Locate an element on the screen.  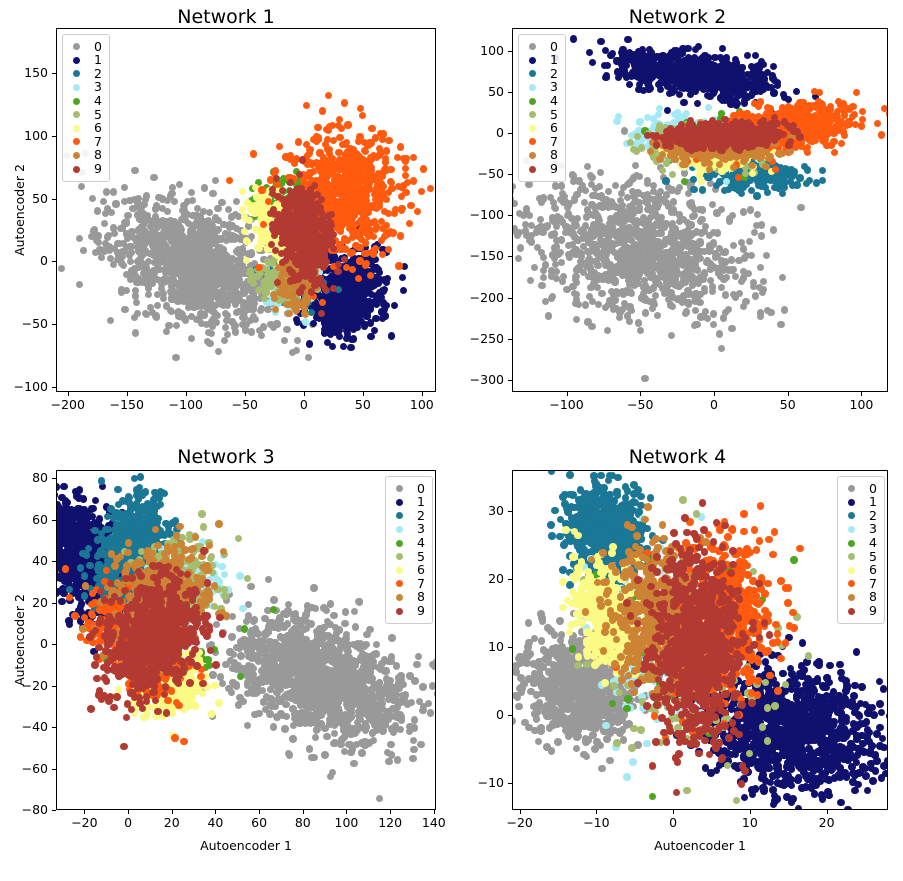
legend-item-4: 4 is located at coordinates (85, 101).